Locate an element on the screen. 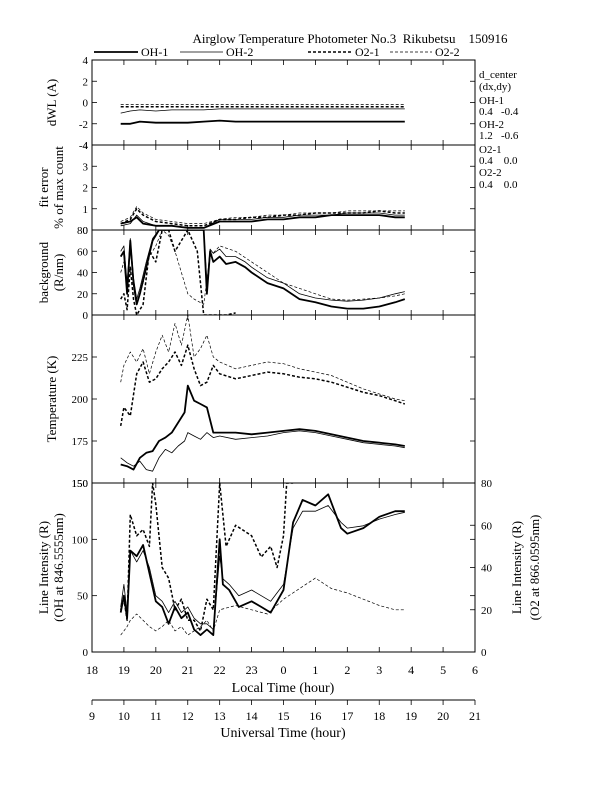 This screenshot has width=612, height=792. y-tick-label: 20 is located at coordinates (83, 295).